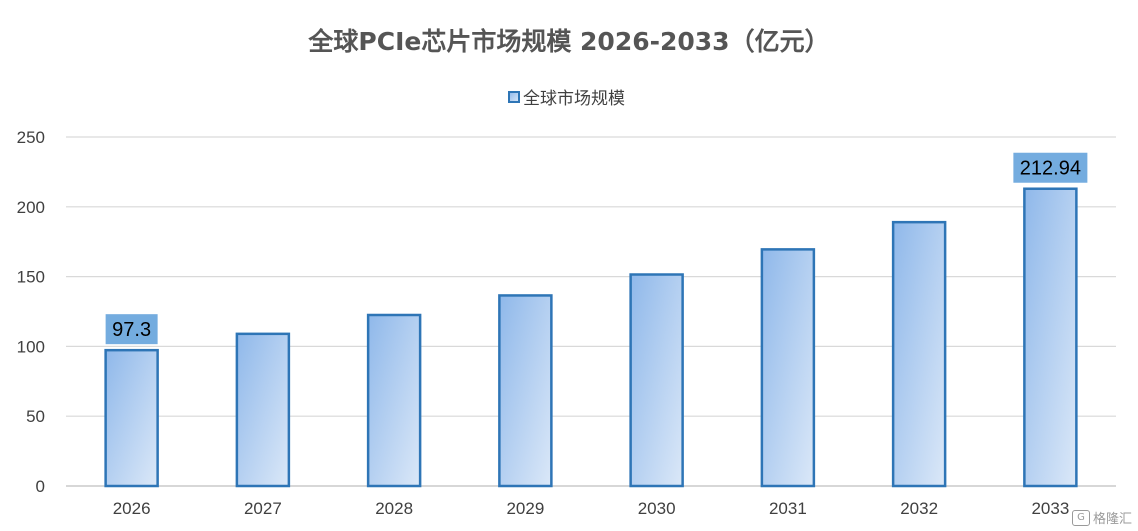 The width and height of the screenshot is (1138, 531). What do you see at coordinates (40, 486) in the screenshot?
I see `y-tick-label: 0` at bounding box center [40, 486].